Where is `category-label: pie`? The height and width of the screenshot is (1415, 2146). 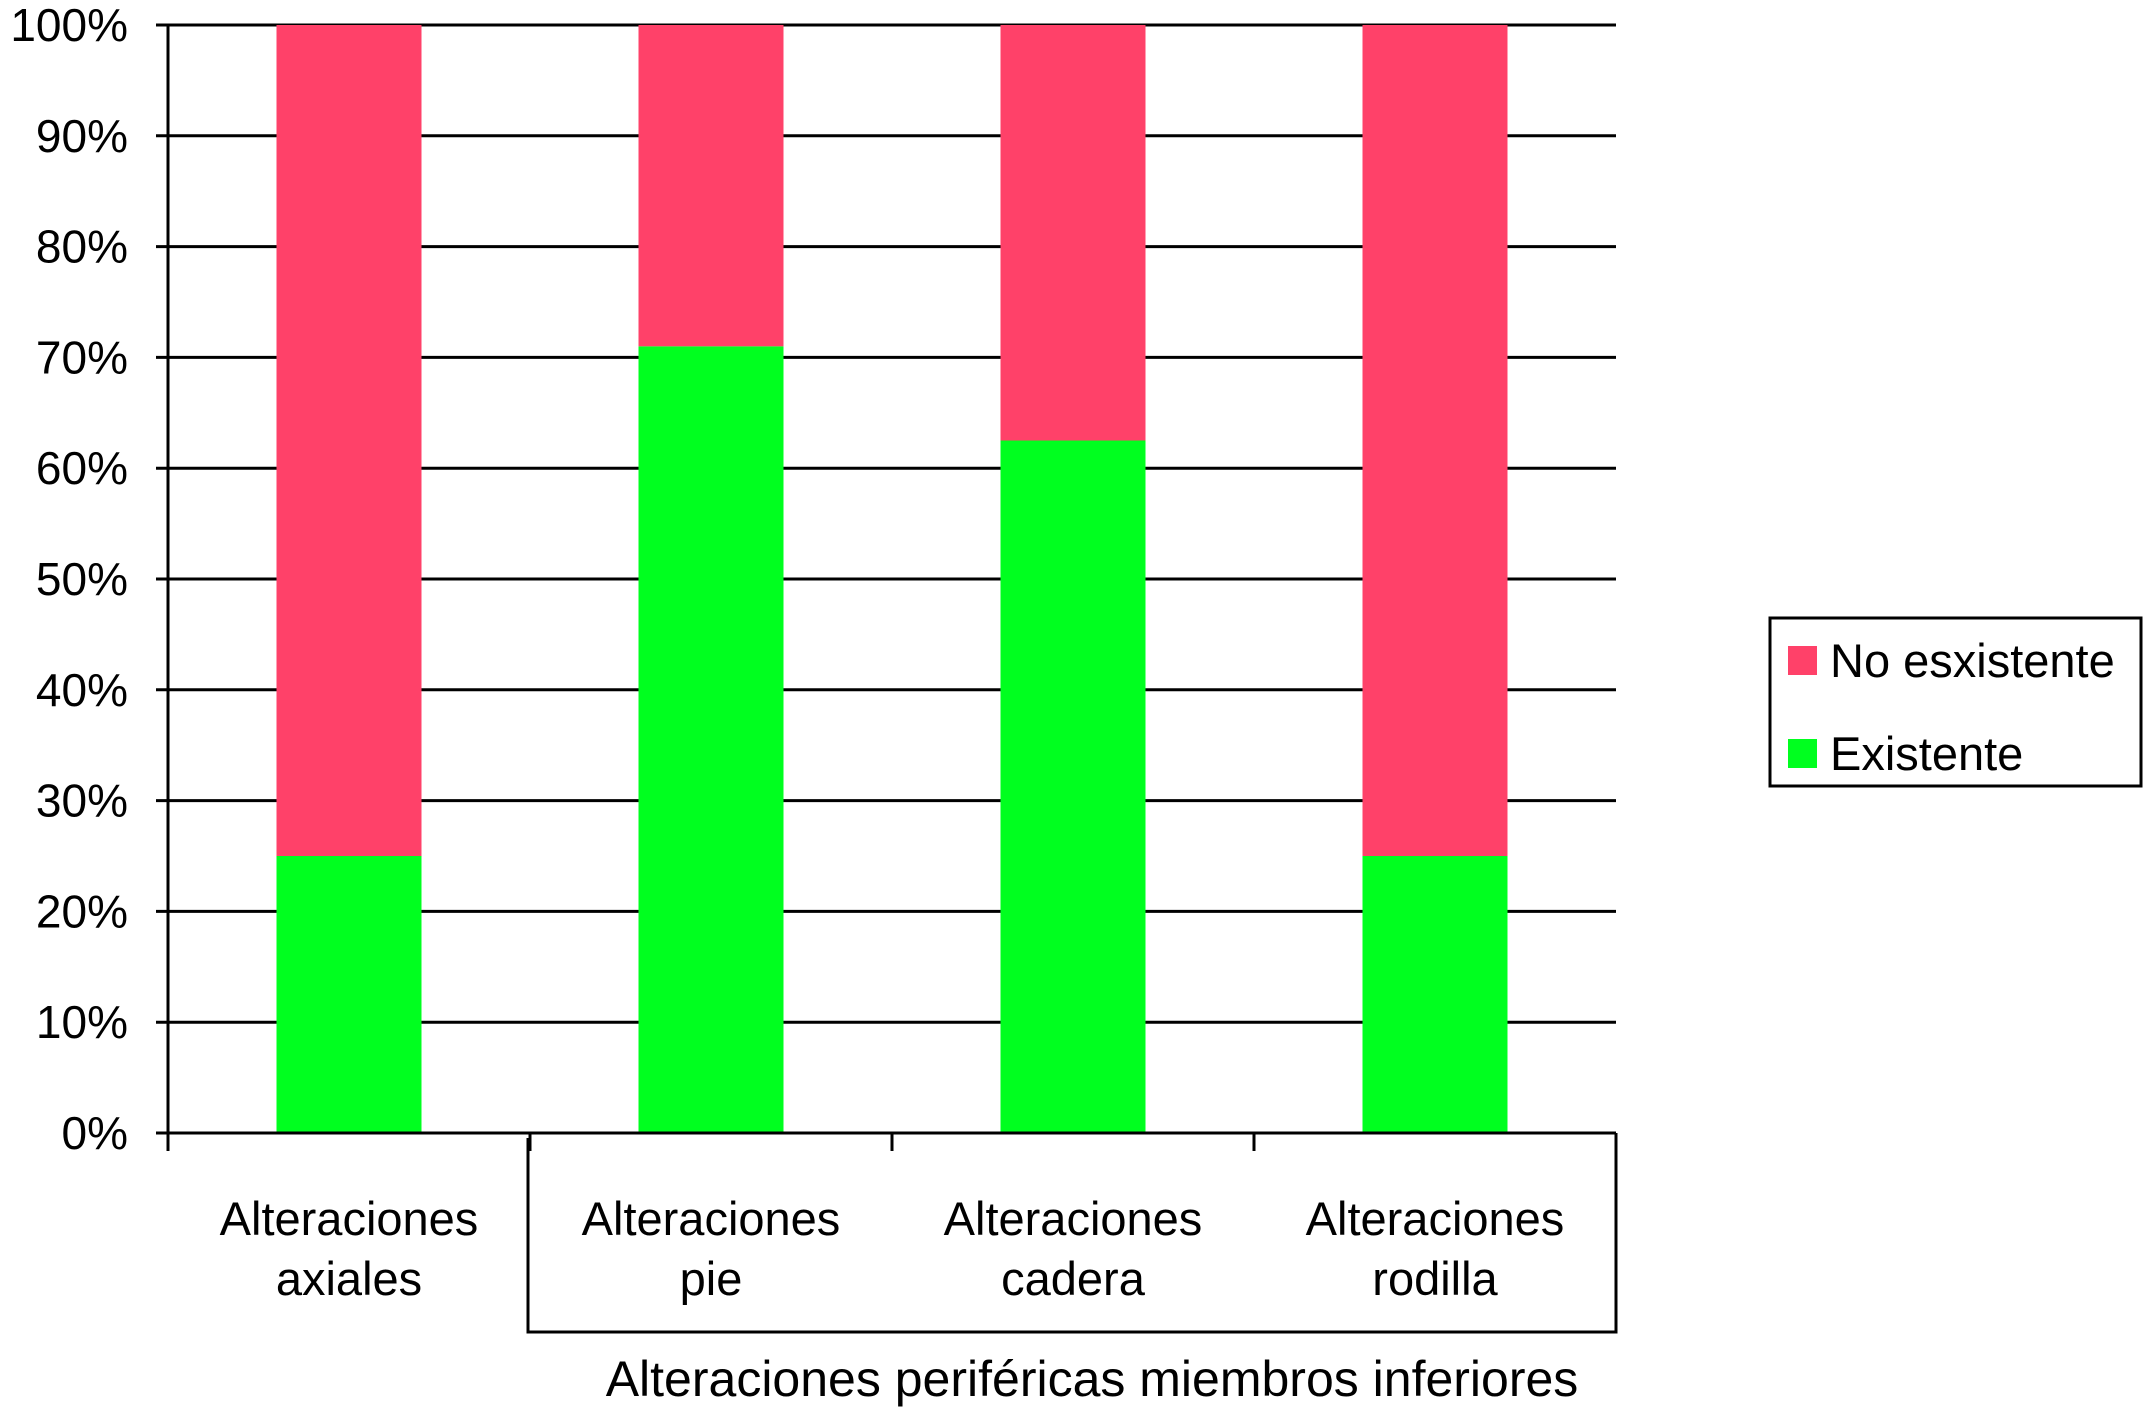
category-label: pie is located at coordinates (711, 1278).